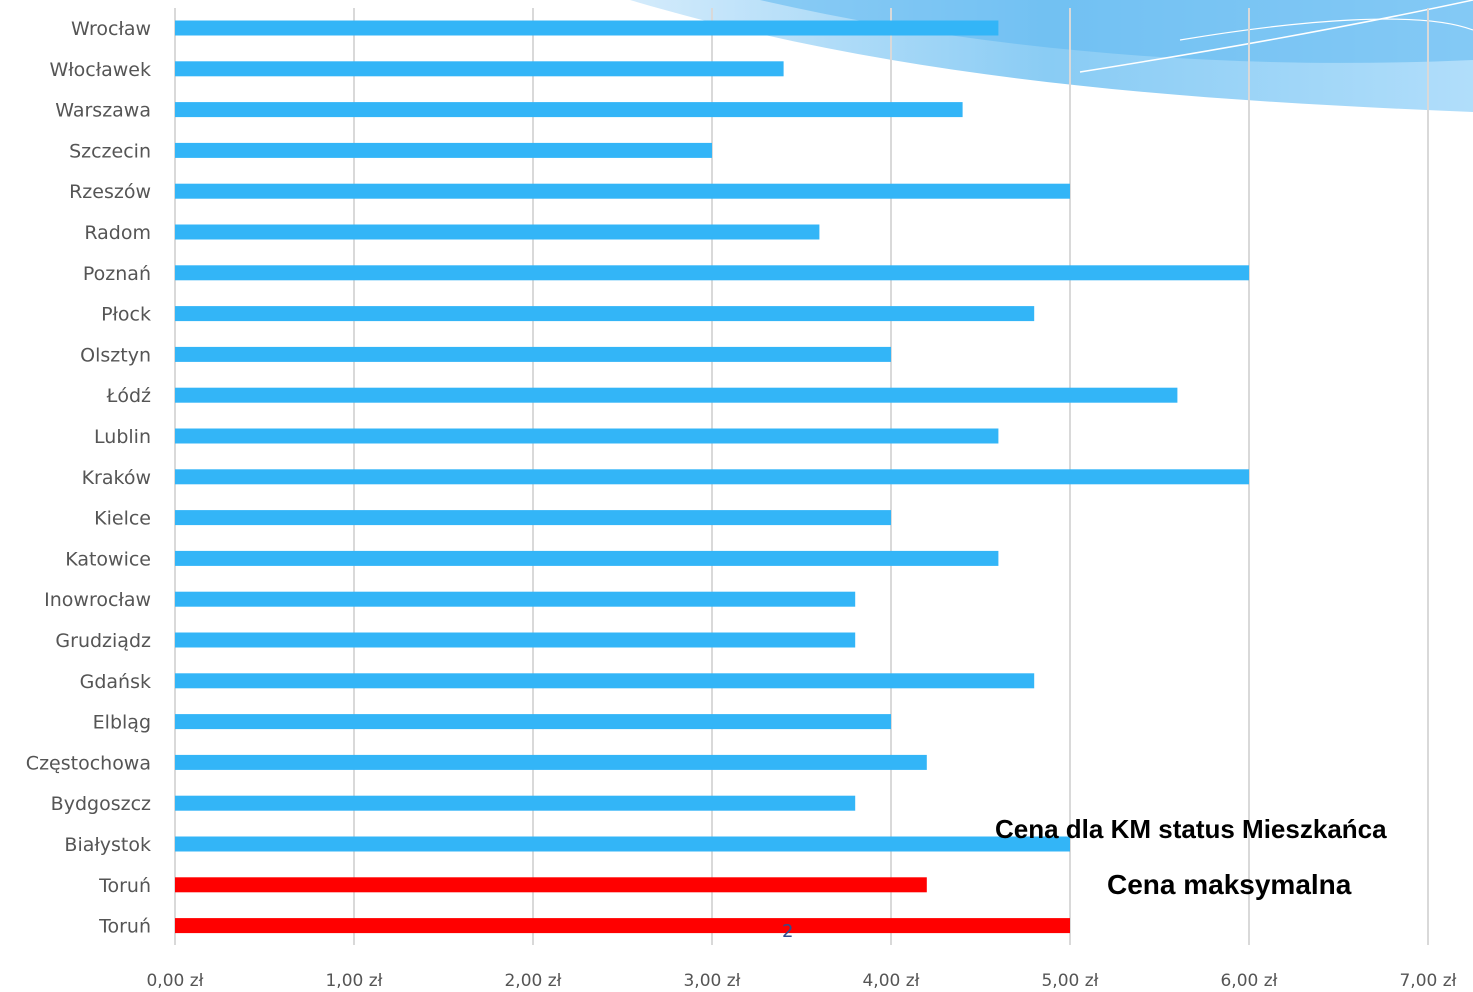 The height and width of the screenshot is (992, 1473). What do you see at coordinates (110, 151) in the screenshot?
I see `category-label: Szczecin` at bounding box center [110, 151].